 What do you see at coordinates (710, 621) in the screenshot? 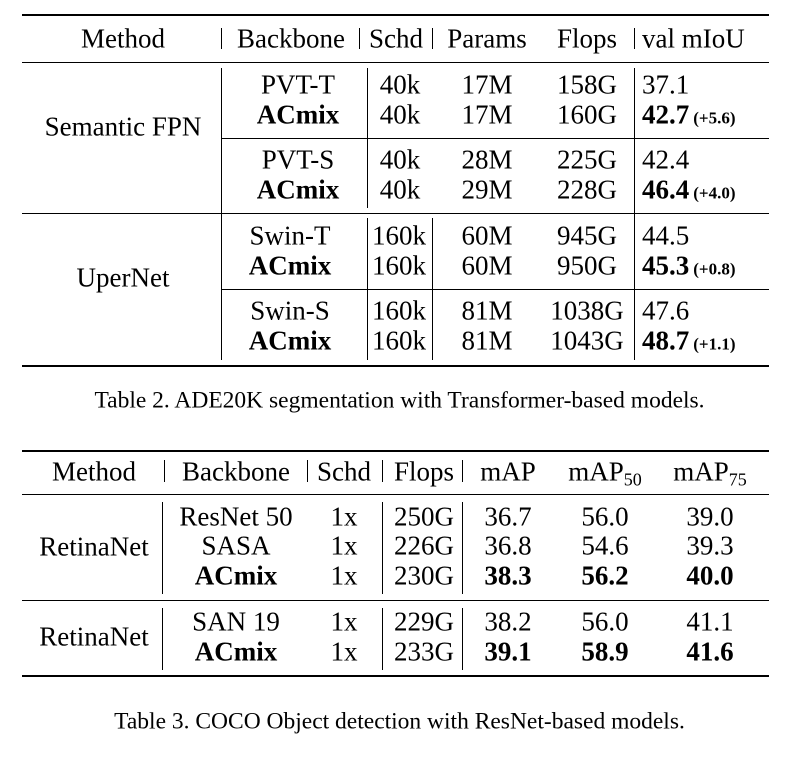
I see `map75-cell: 41.1` at bounding box center [710, 621].